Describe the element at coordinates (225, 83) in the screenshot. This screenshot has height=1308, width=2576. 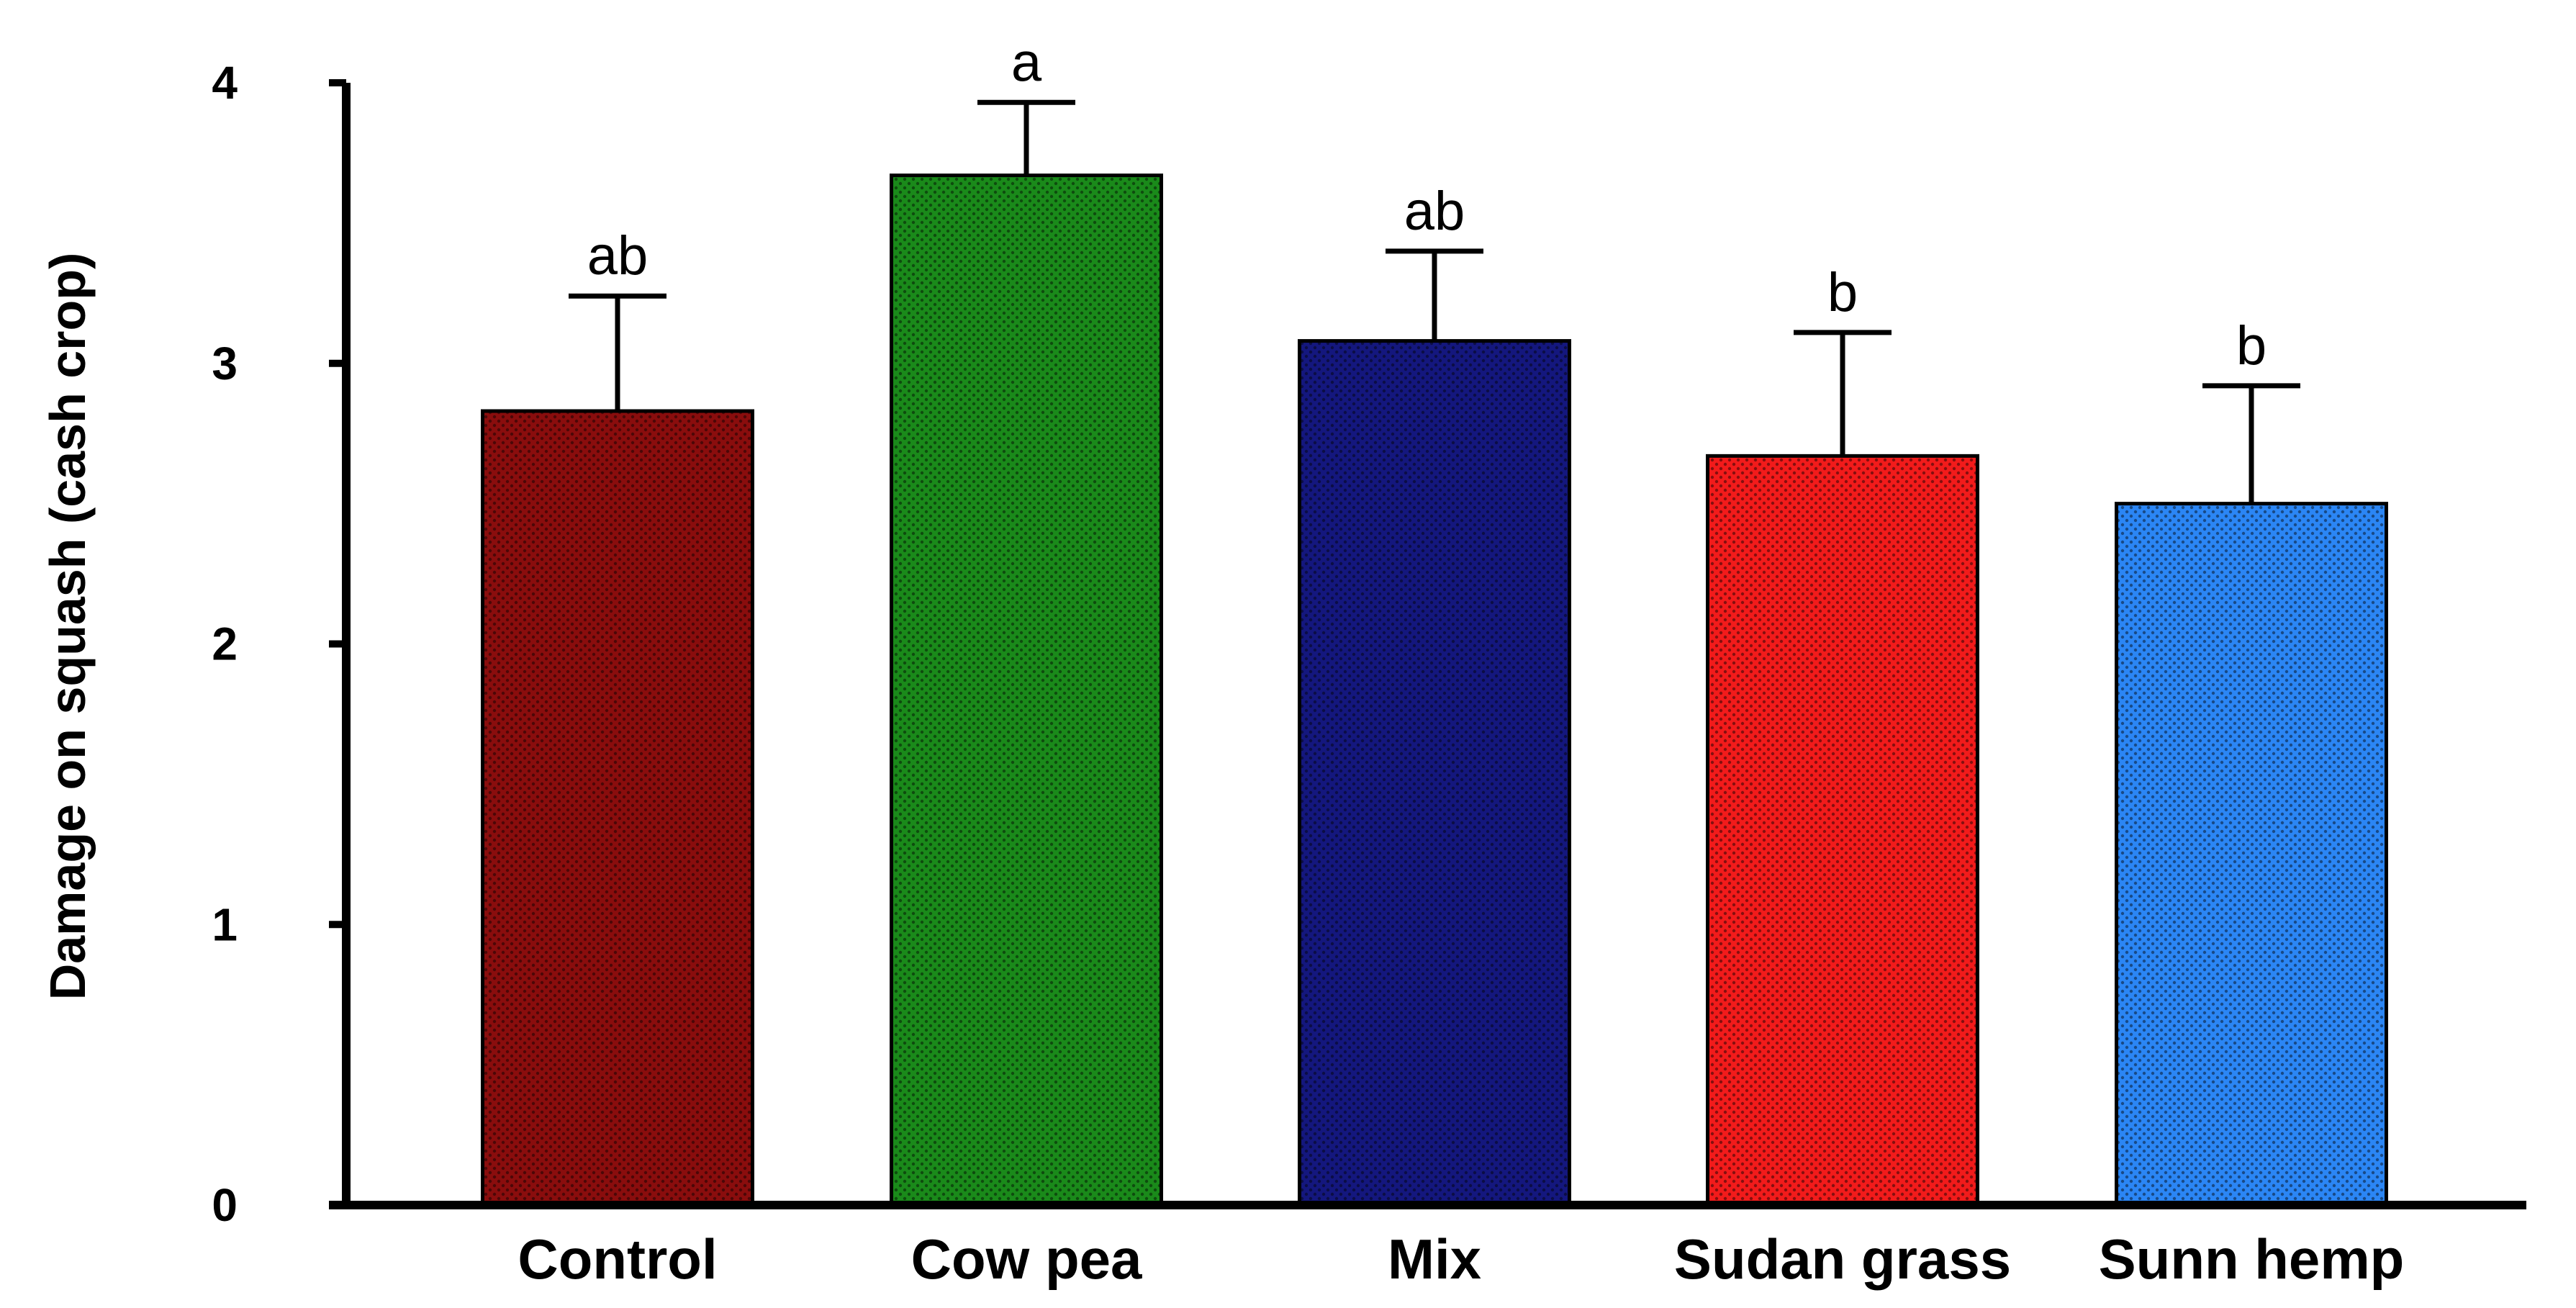
I see `y-tick-label: 4` at that location.